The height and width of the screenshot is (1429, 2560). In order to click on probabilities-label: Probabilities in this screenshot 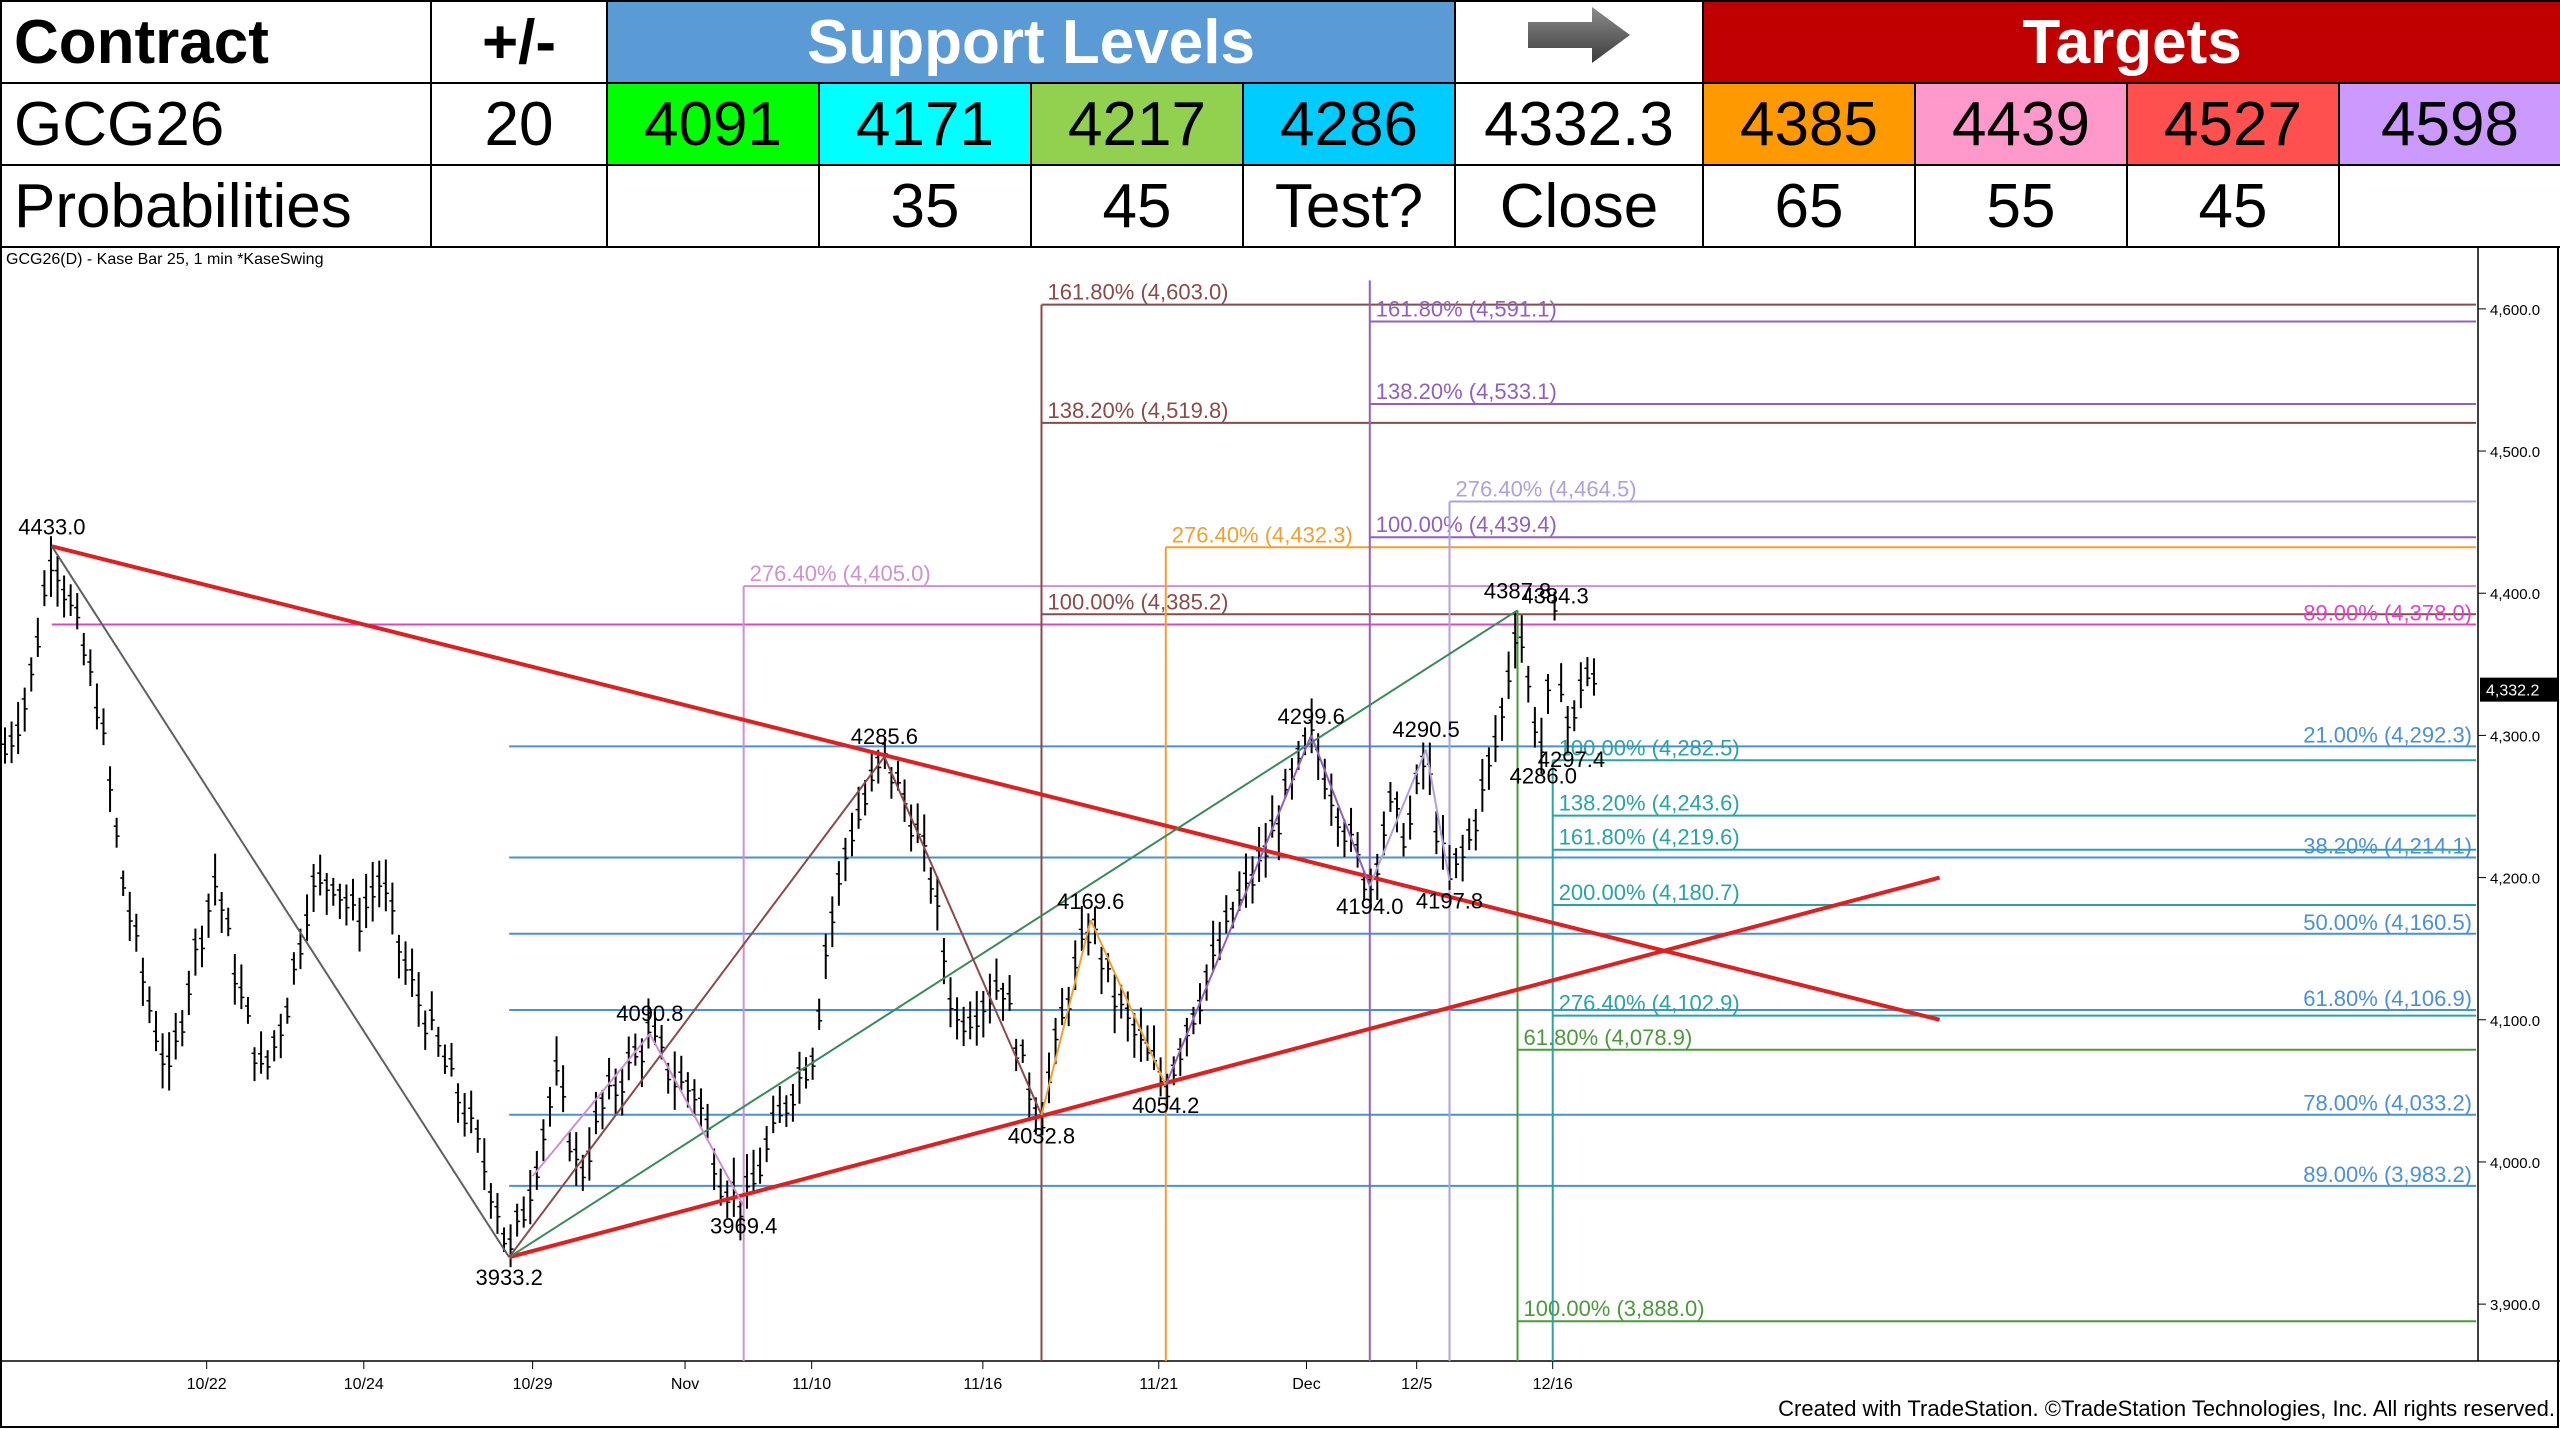, I will do `click(216, 206)`.